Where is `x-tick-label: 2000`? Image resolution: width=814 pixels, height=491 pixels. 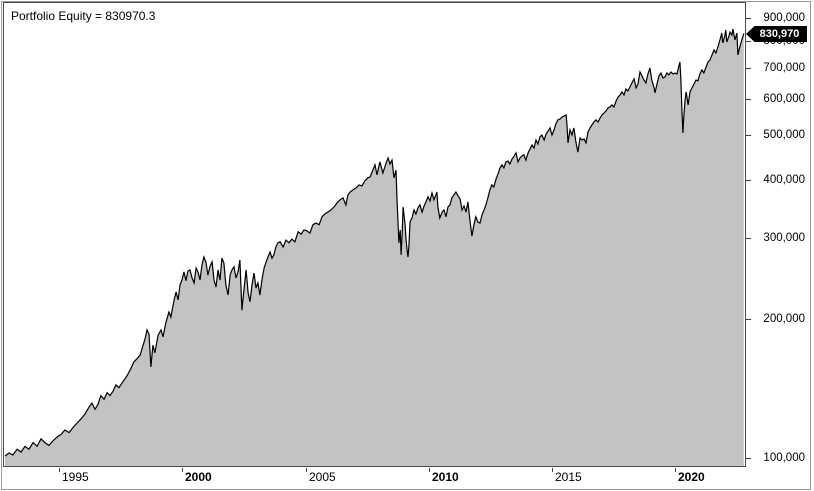 x-tick-label: 2000 is located at coordinates (198, 477).